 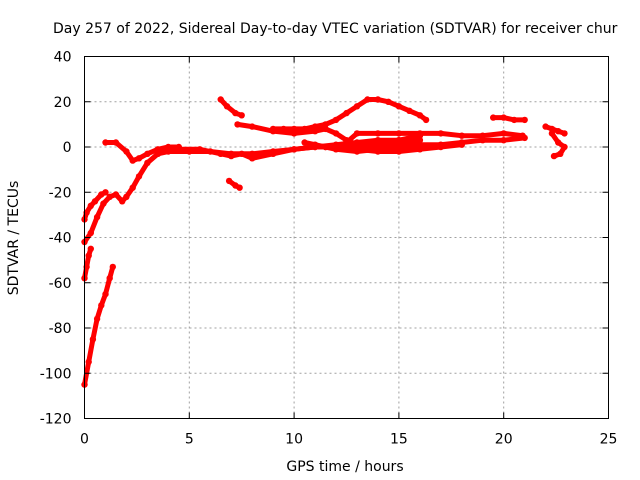 What do you see at coordinates (348, 440) in the screenshot?
I see `x-tick-labels: 0 5 10 15 20 25` at bounding box center [348, 440].